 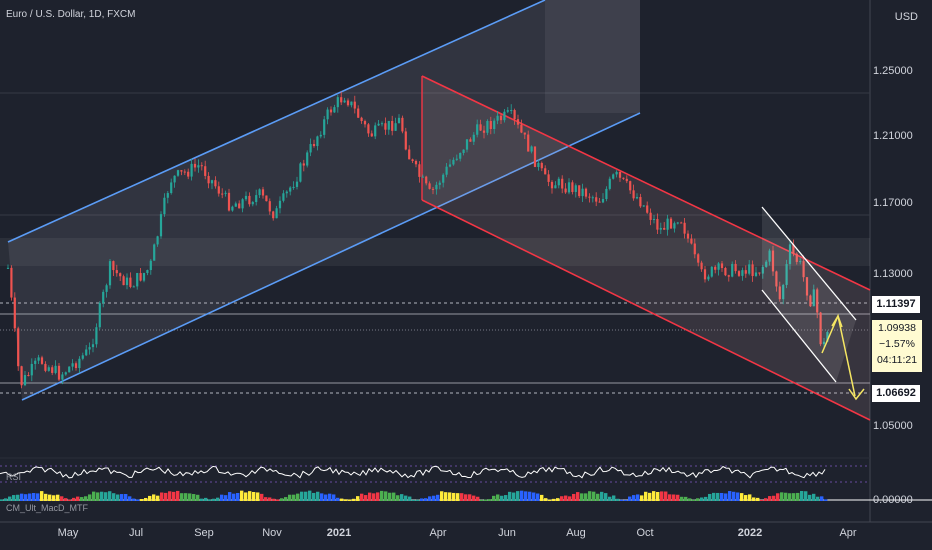 I want to click on price-label-1: 1.25000, so click(x=893, y=71).